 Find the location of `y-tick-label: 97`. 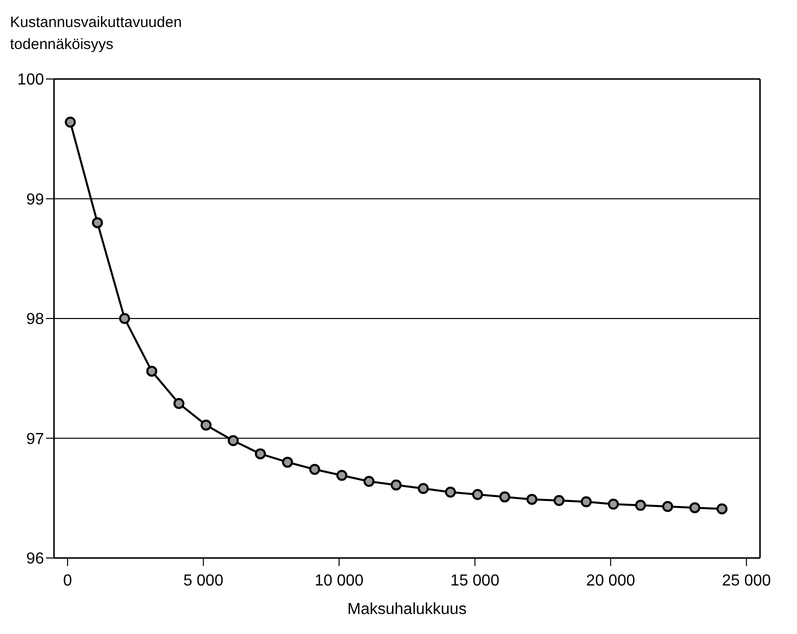

y-tick-label: 97 is located at coordinates (35, 439).